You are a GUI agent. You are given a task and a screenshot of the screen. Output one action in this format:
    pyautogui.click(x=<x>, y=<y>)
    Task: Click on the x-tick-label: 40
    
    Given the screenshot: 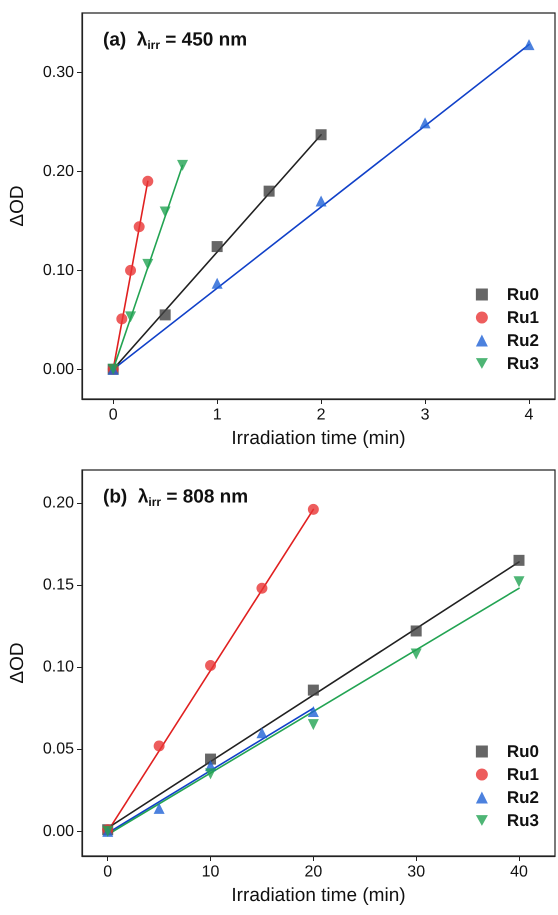 What is the action you would take?
    pyautogui.click(x=519, y=872)
    